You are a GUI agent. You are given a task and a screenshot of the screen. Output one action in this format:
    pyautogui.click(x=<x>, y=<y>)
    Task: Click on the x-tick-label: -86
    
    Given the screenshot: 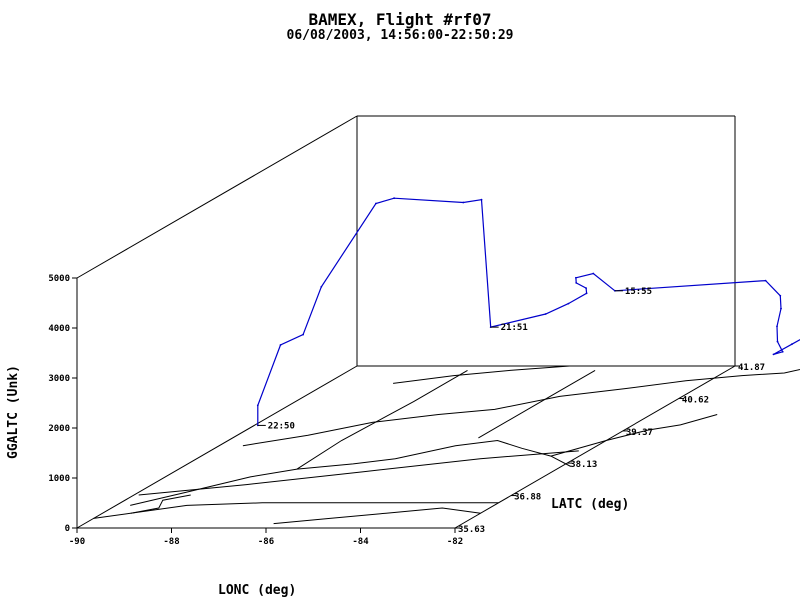 What is the action you would take?
    pyautogui.click(x=266, y=542)
    